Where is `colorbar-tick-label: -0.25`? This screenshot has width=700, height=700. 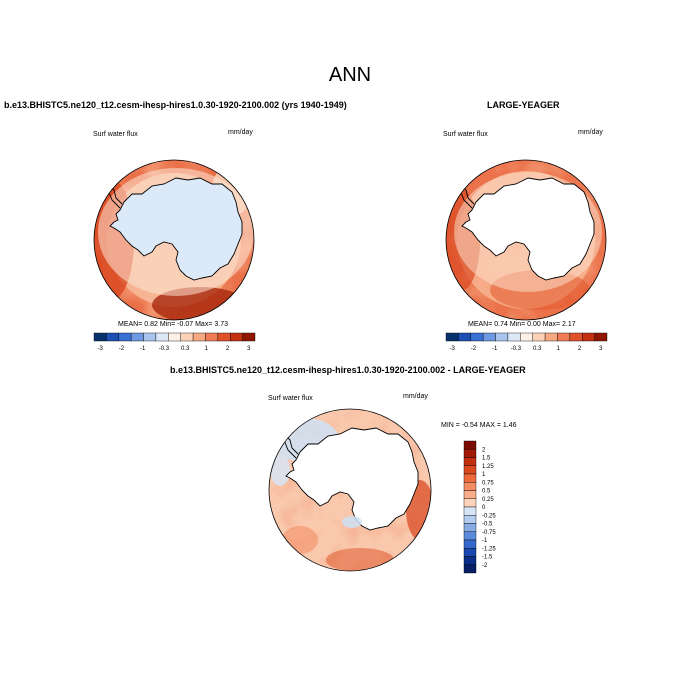 colorbar-tick-label: -0.25 is located at coordinates (489, 516).